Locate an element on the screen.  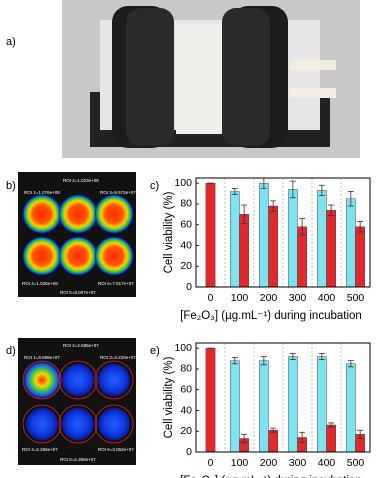
roi-label: ROI 3=9.572e+07 is located at coordinates (118, 192).